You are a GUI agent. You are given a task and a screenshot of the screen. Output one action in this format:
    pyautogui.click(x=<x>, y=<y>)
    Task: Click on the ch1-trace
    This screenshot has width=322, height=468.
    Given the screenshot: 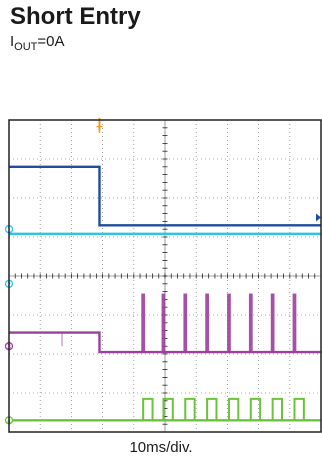 What is the action you would take?
    pyautogui.click(x=165, y=196)
    